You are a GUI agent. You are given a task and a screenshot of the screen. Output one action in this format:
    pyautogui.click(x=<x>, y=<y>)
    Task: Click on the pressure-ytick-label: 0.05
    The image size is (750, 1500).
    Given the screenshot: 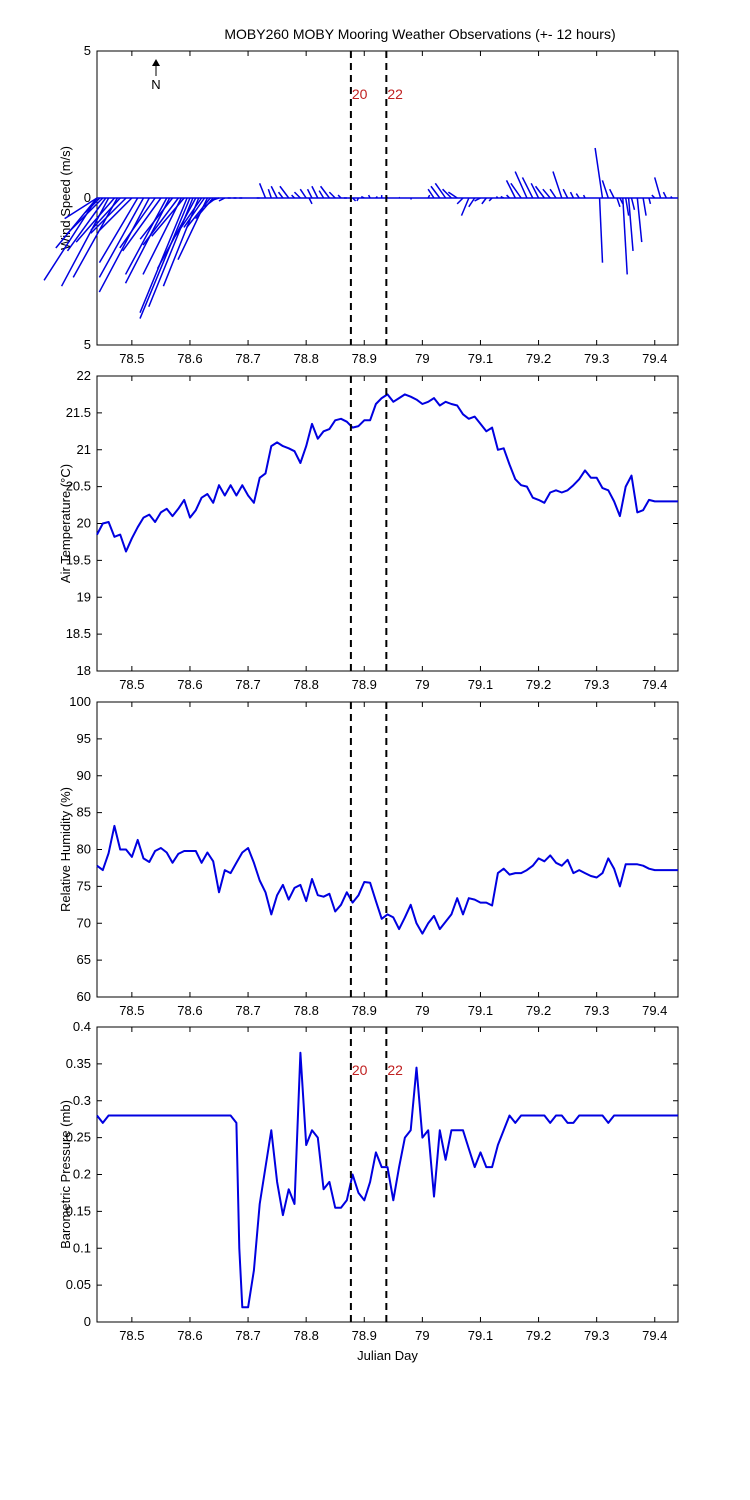 What is the action you would take?
    pyautogui.click(x=78, y=1284)
    